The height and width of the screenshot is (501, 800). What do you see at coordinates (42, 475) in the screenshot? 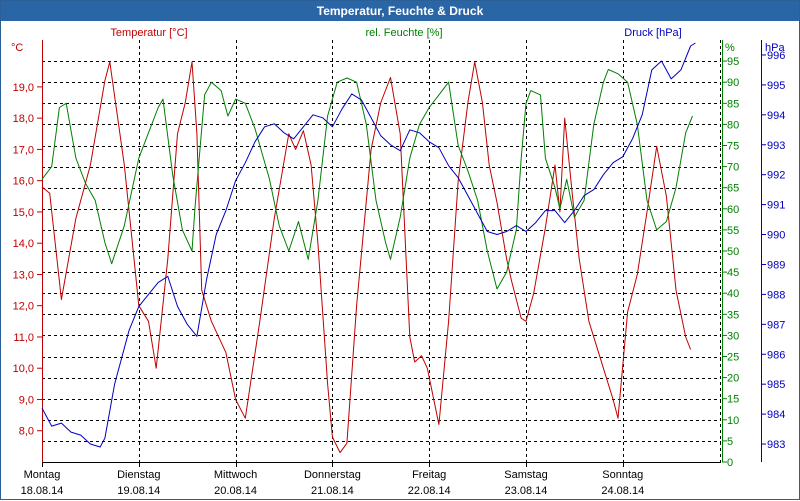
I see `x-tick-label-day: Montag` at bounding box center [42, 475].